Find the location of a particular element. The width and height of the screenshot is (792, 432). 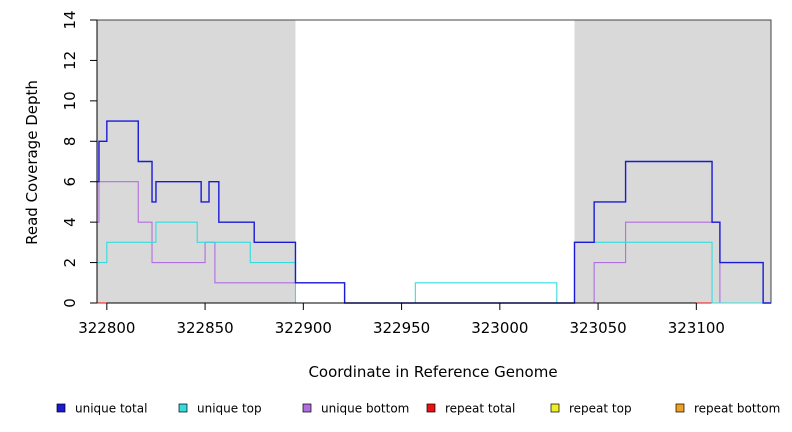

y-tick-label: 6 is located at coordinates (70, 182).